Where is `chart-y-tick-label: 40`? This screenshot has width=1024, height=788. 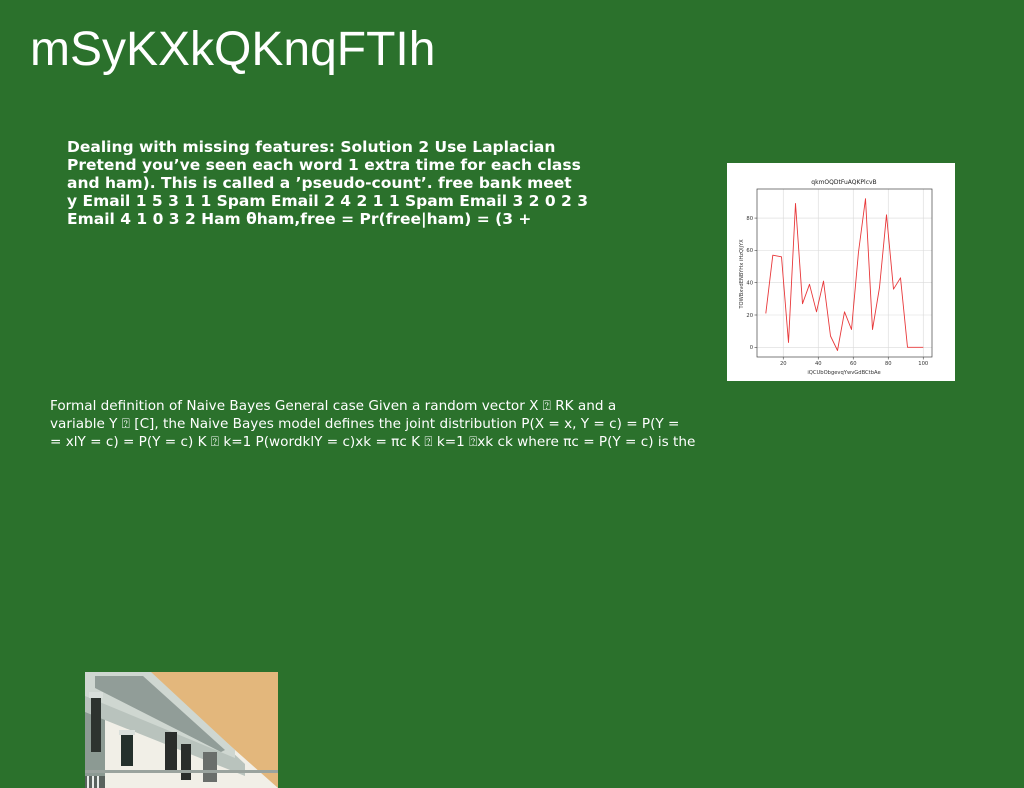 chart-y-tick-label: 40 is located at coordinates (749, 283).